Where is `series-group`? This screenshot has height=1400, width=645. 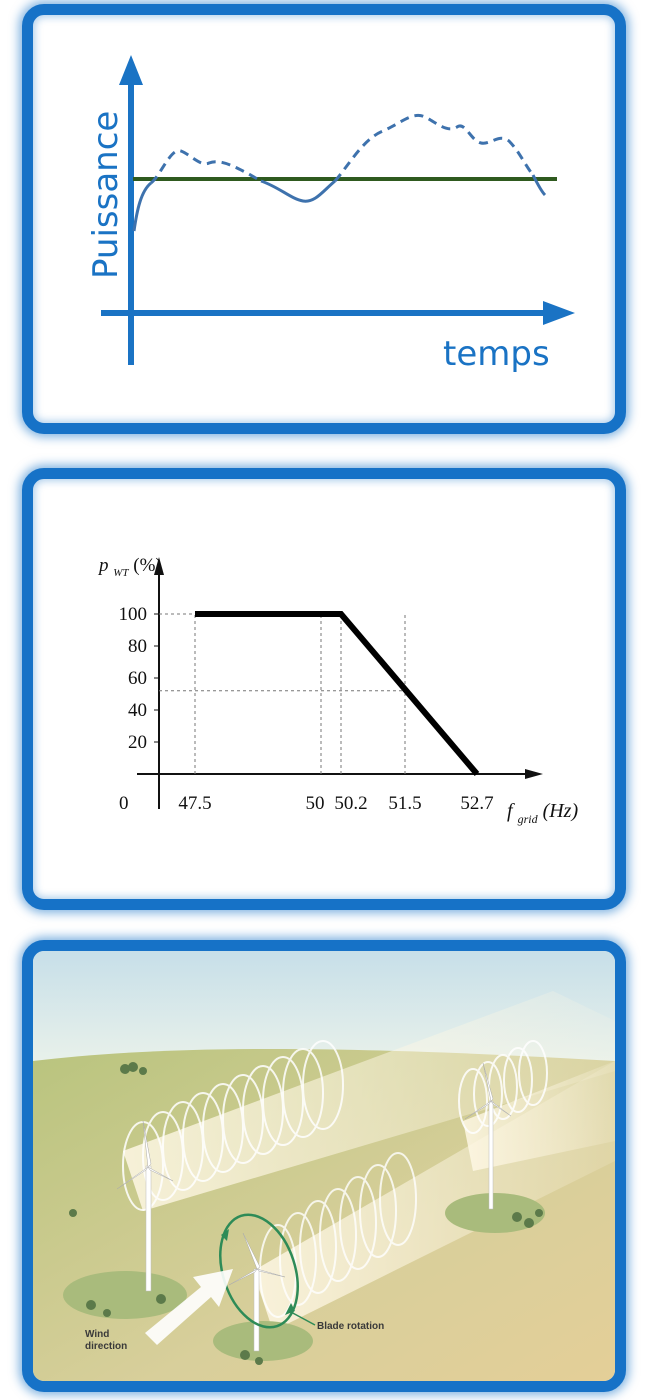 series-group is located at coordinates (337, 693).